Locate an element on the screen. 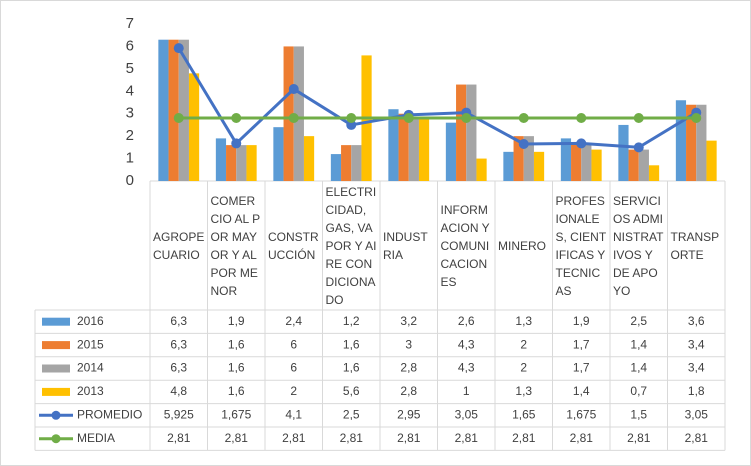  table-value: 5,6 is located at coordinates (351, 391).